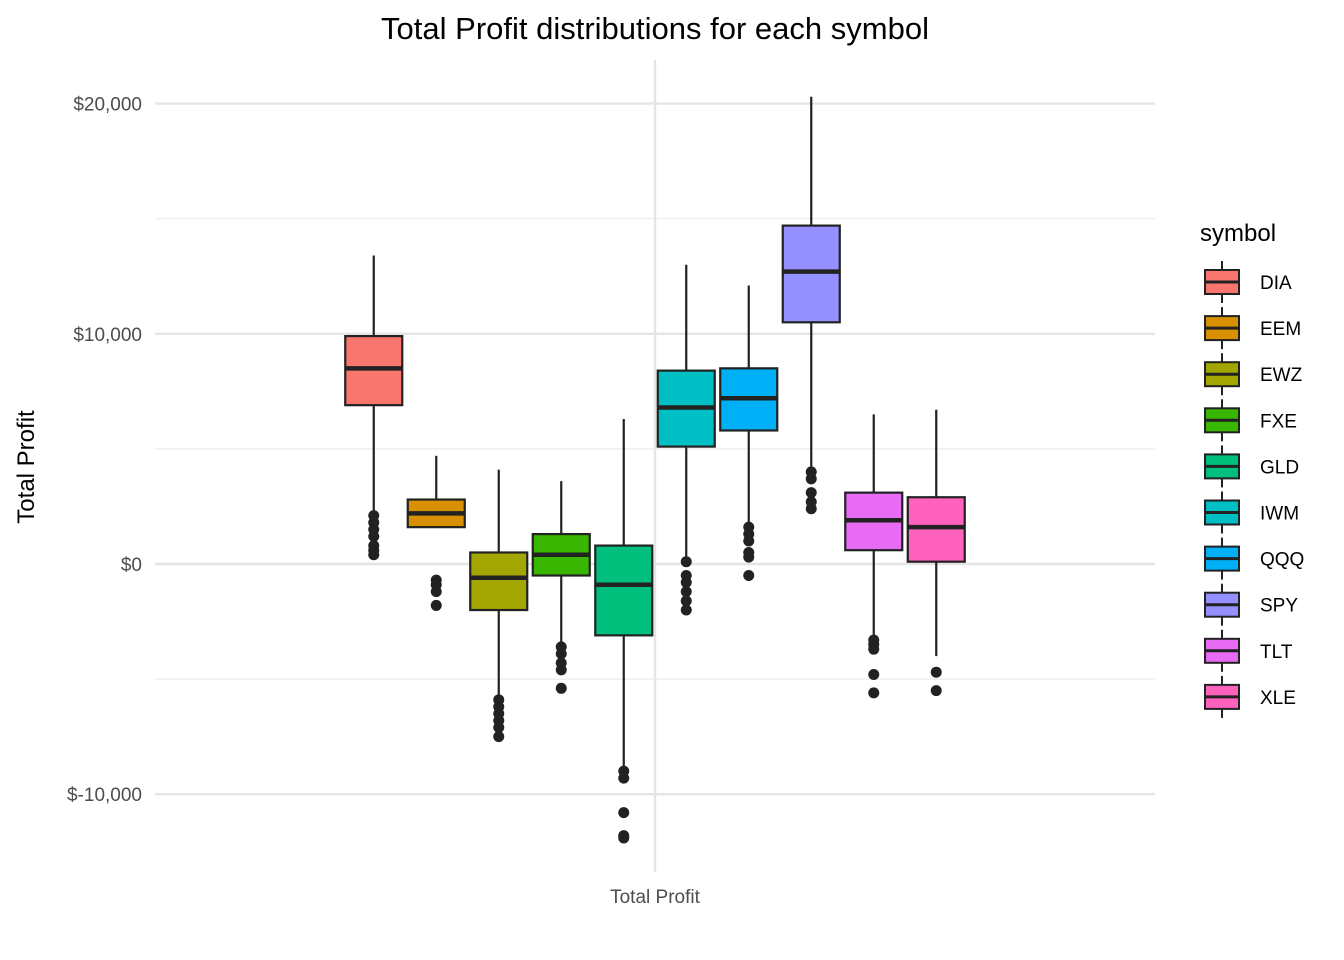 The image size is (1344, 960). I want to click on legend-label: TLT, so click(1276, 652).